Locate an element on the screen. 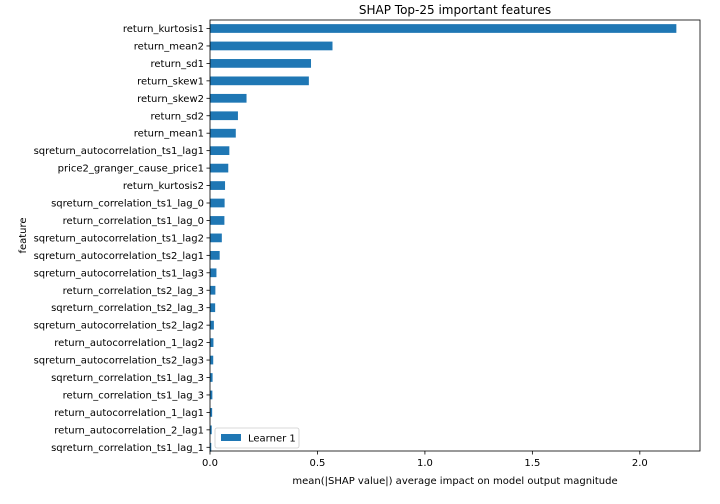 Image resolution: width=720 pixels, height=504 pixels. y-tick-label: price2_granger_cause_price1 is located at coordinates (131, 169).